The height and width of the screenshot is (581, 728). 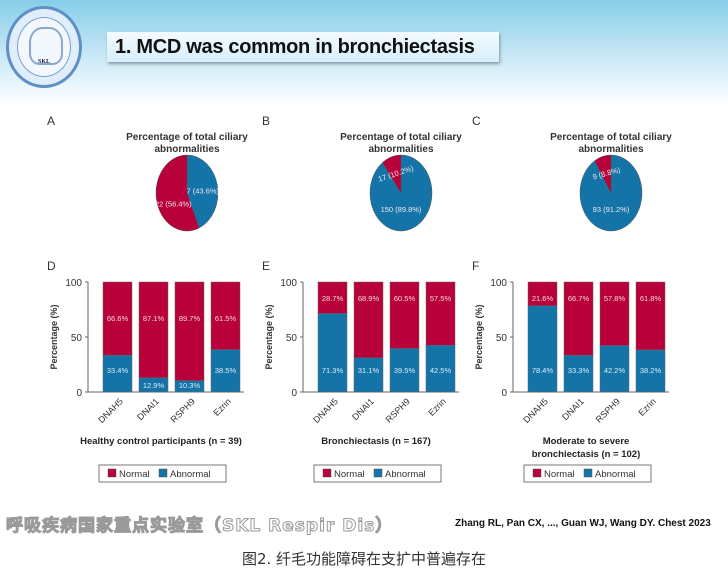 What do you see at coordinates (476, 121) in the screenshot?
I see `panel-letter: C` at bounding box center [476, 121].